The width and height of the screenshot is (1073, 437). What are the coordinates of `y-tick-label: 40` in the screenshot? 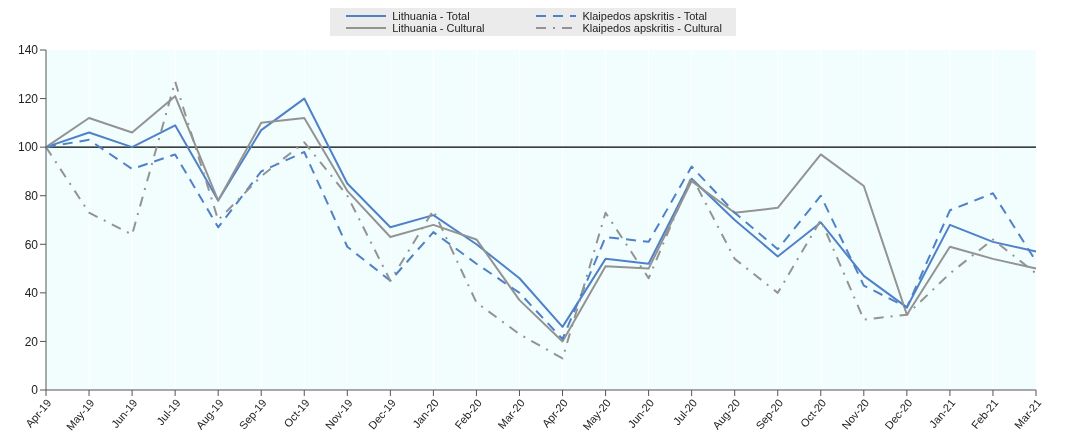 It's located at (31, 293).